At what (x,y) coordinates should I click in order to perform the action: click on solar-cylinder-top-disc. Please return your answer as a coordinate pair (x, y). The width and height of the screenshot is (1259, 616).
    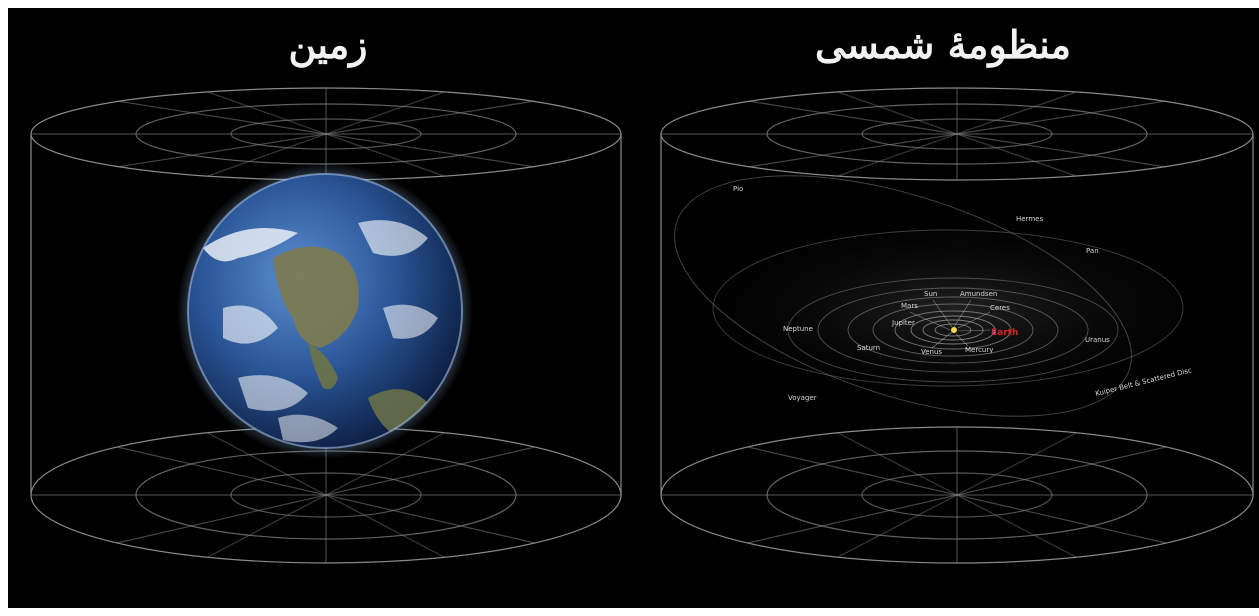
    Looking at the image, I should click on (957, 134).